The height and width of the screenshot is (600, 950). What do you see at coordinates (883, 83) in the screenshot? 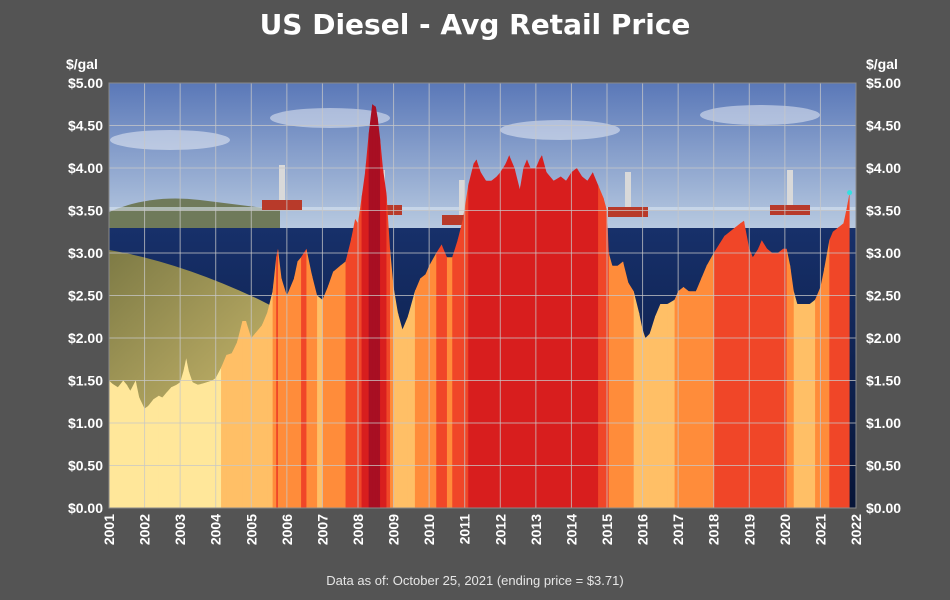
I see `y-tick-label-right: $5.00` at bounding box center [883, 83].